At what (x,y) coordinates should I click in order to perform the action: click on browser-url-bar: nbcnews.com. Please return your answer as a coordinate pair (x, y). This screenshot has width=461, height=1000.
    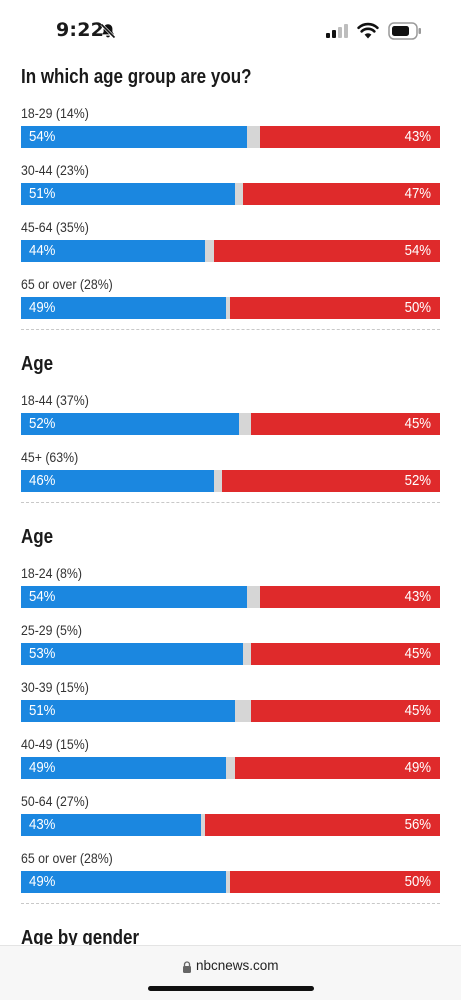
    Looking at the image, I should click on (230, 972).